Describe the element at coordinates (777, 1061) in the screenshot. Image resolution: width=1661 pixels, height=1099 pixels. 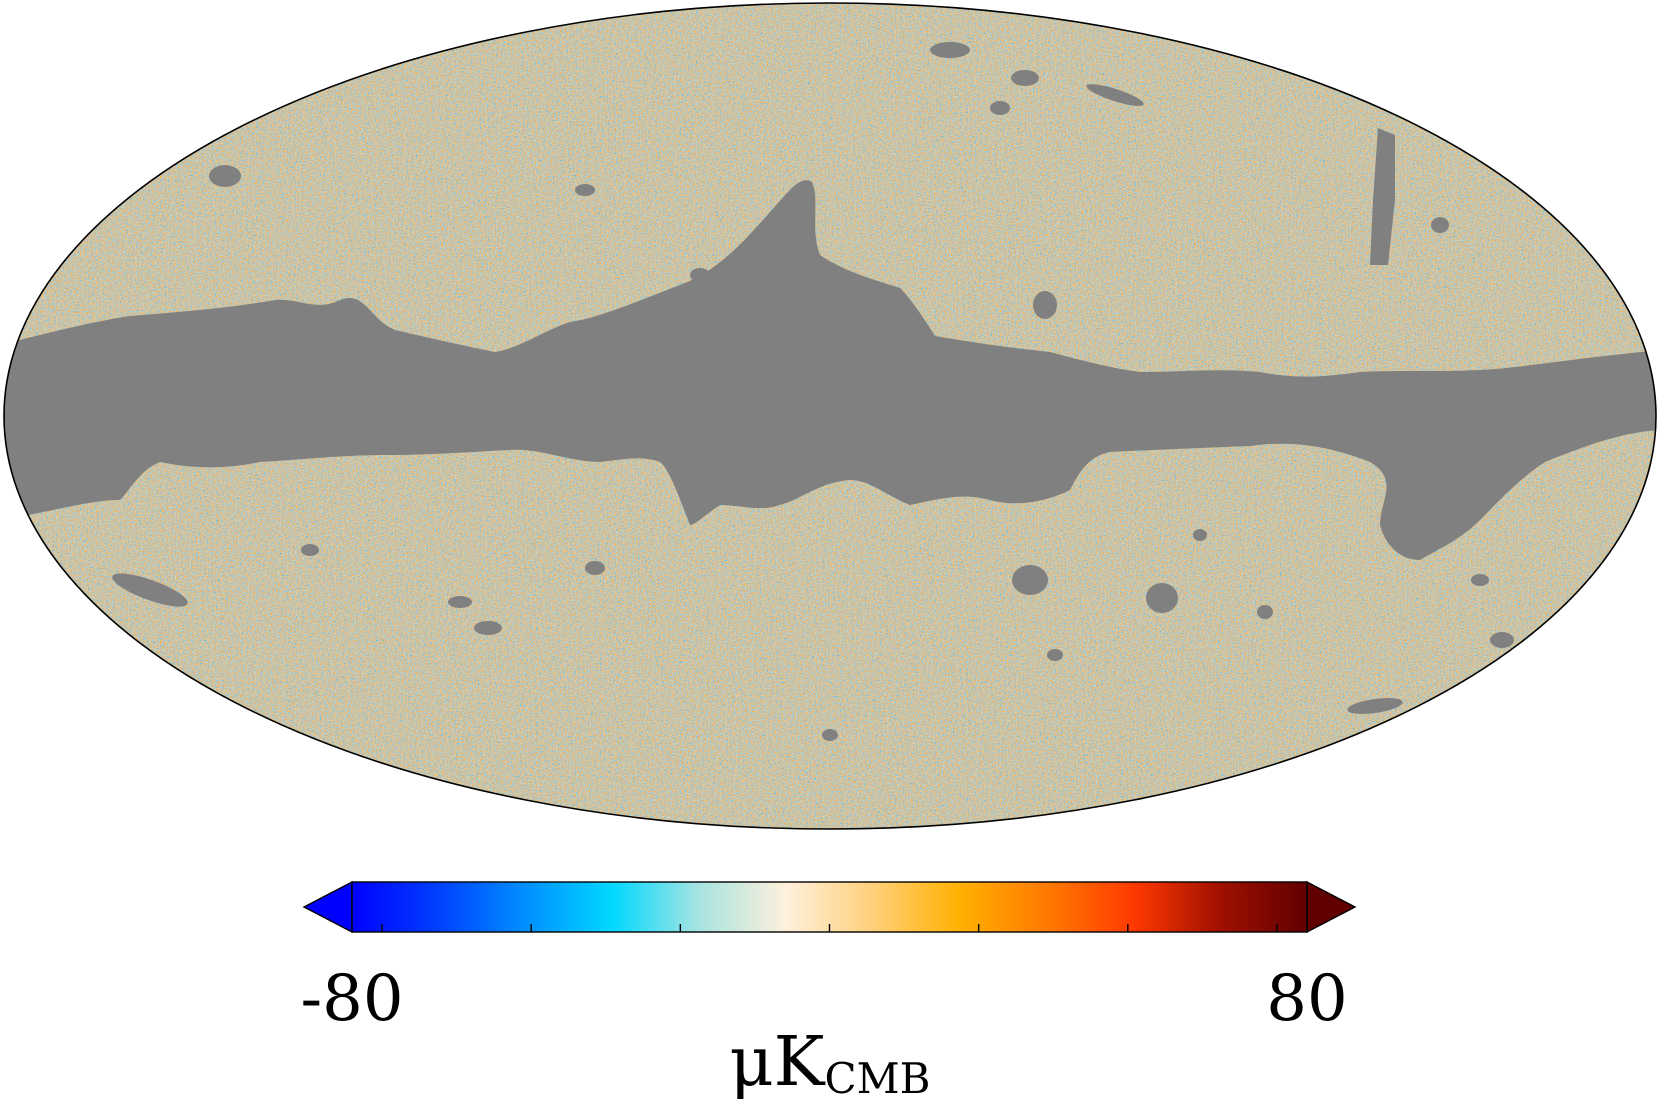
I see `unit-main: μK` at that location.